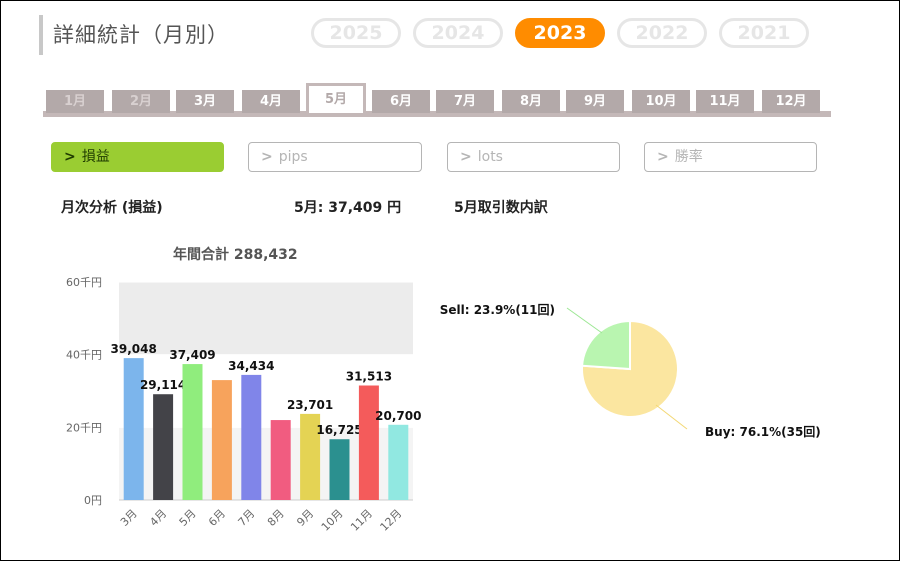  What do you see at coordinates (84, 282) in the screenshot?
I see `y-tick-label: 60千円` at bounding box center [84, 282].